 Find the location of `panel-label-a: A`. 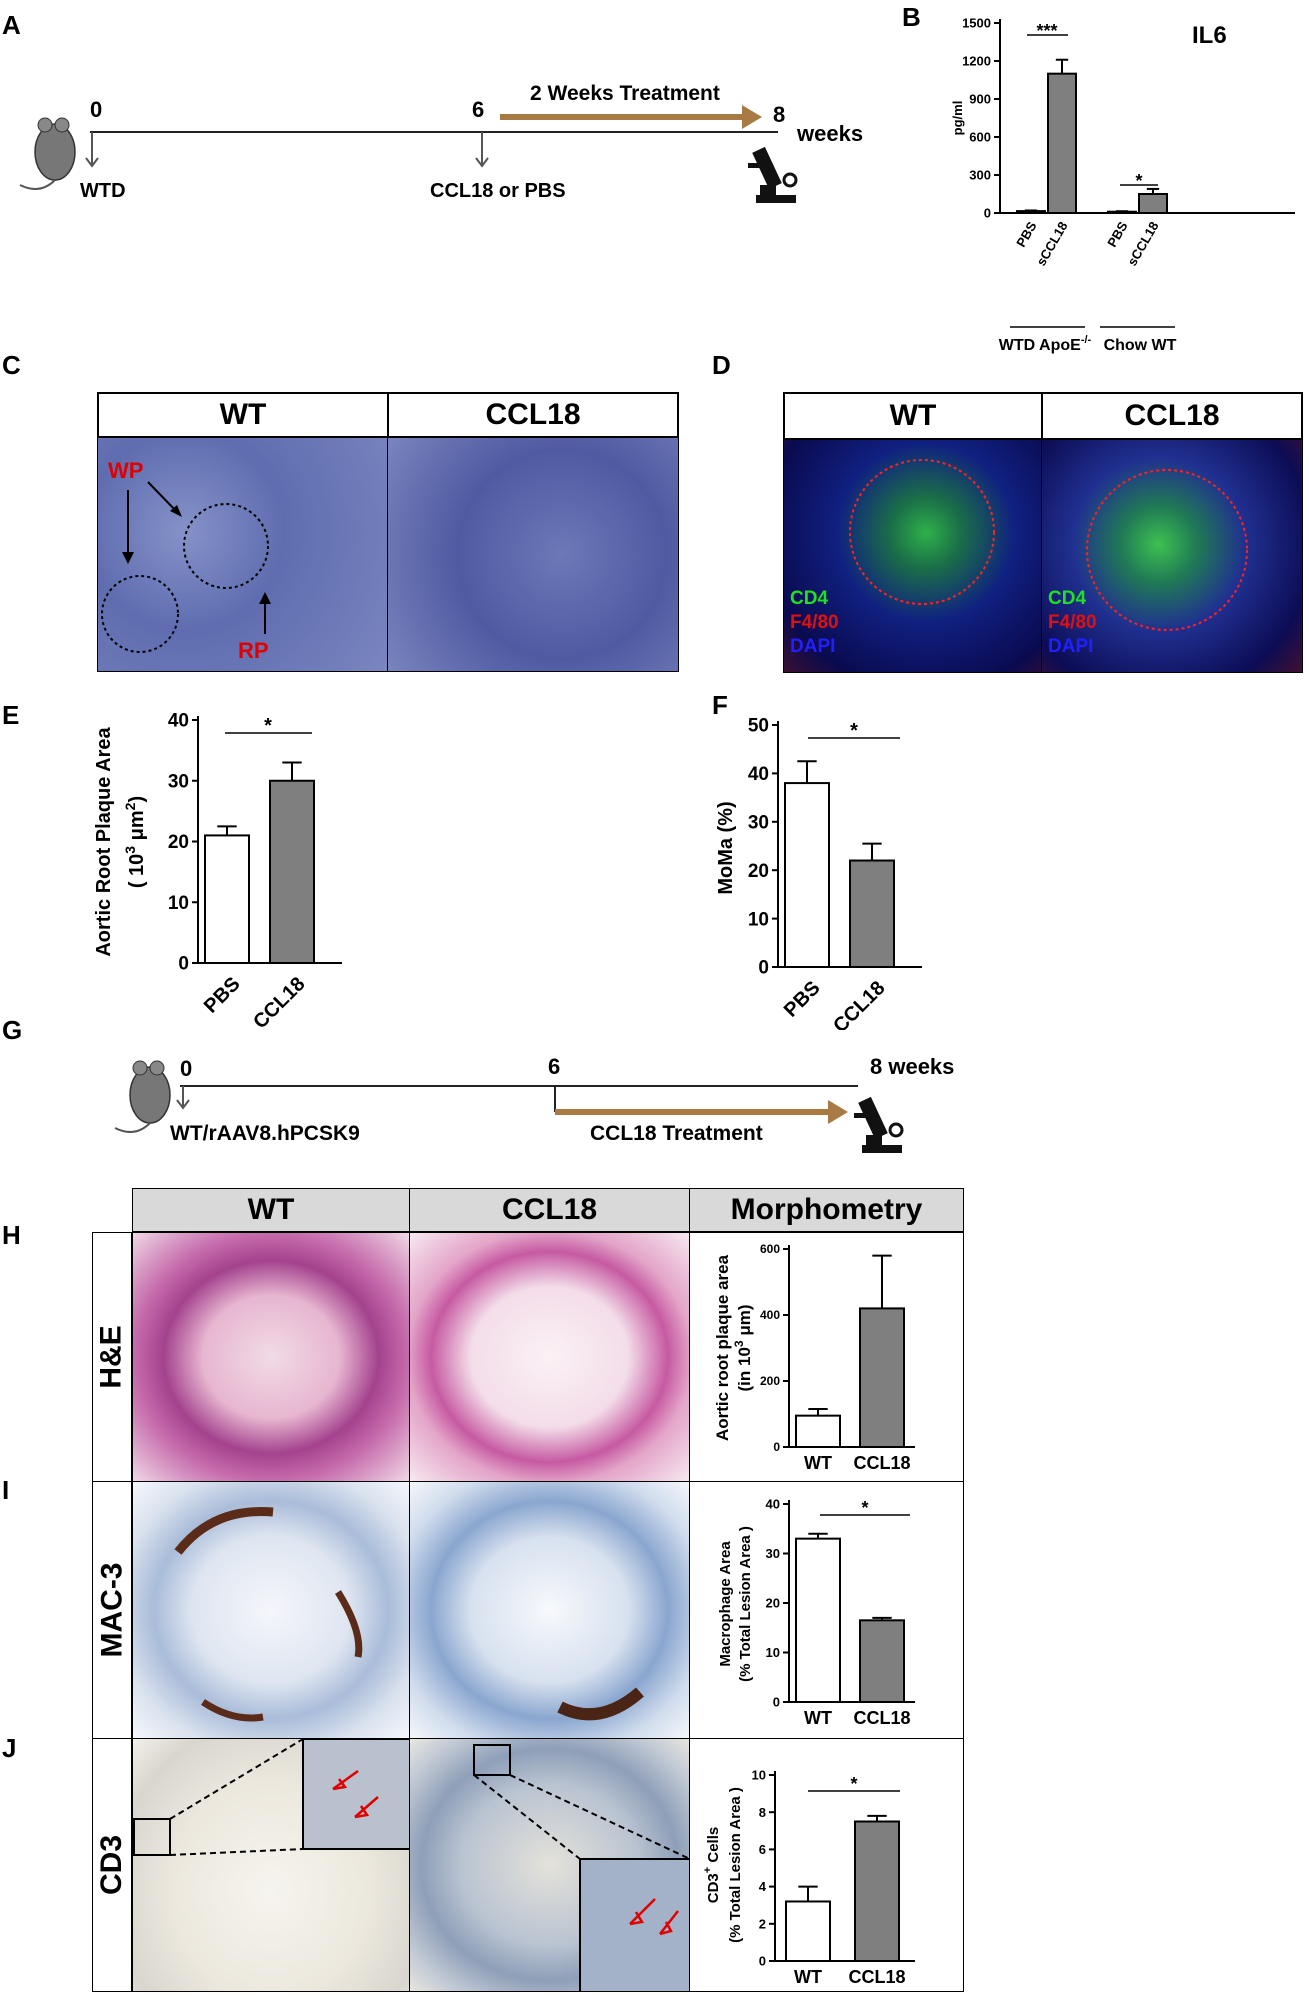

panel-label-a: A is located at coordinates (11, 25).